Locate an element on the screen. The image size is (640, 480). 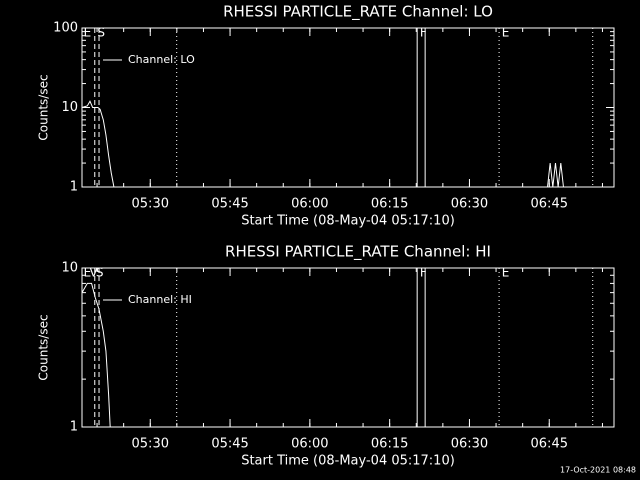
footer-timestamp: 17-Oct-2021 08:48 is located at coordinates (598, 470).